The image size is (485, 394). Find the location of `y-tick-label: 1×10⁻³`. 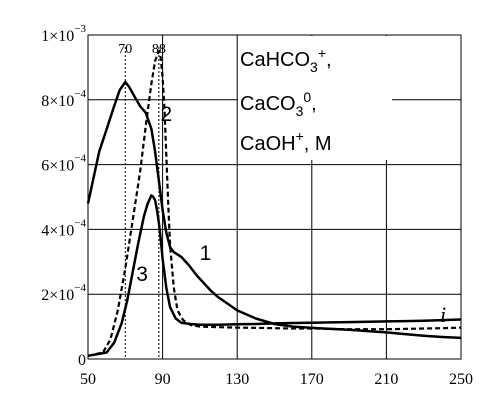

y-tick-label: 1×10⁻³ is located at coordinates (63, 34).